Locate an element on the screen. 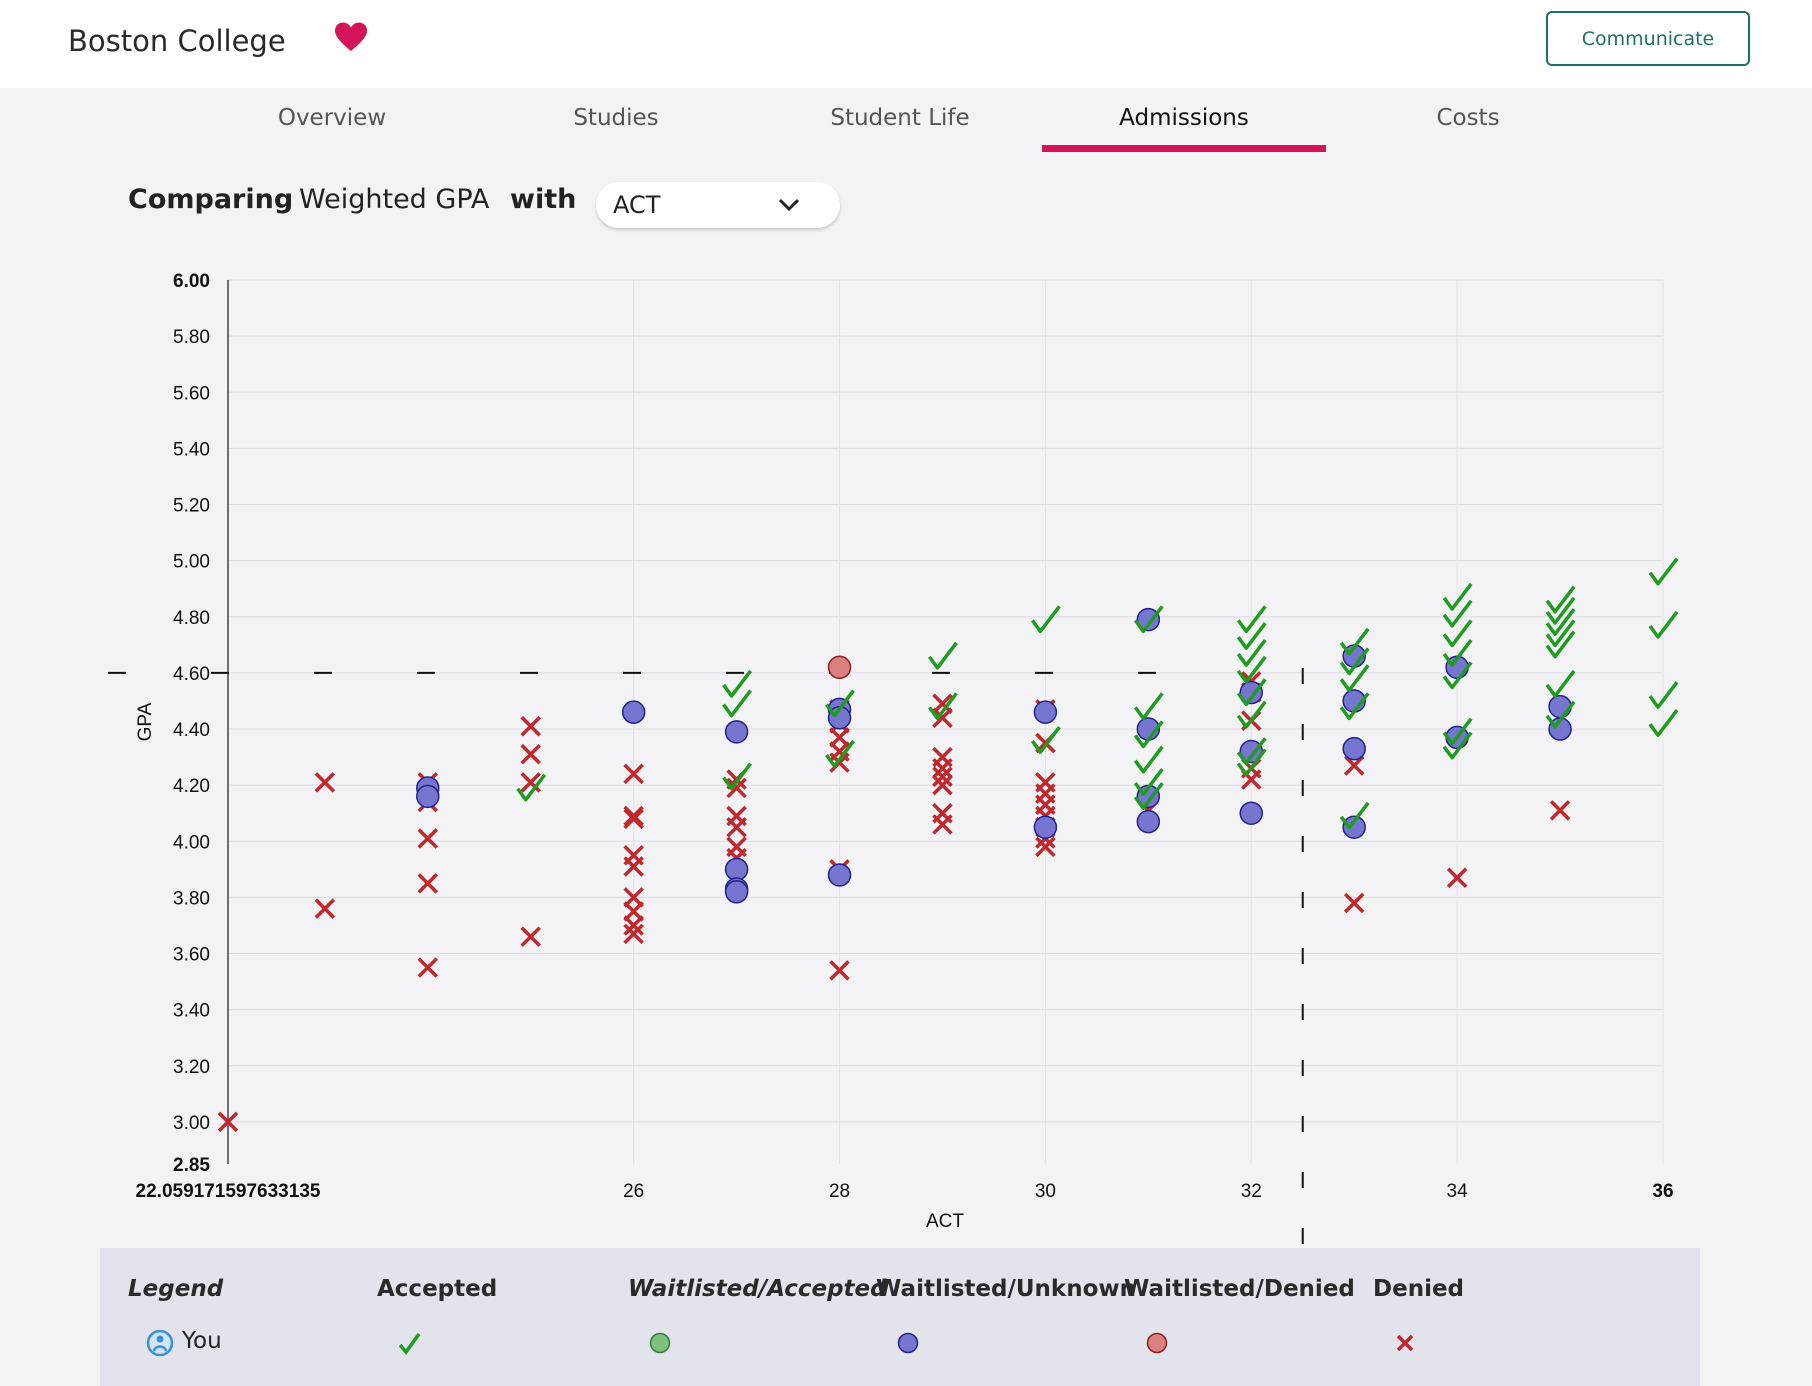 The width and height of the screenshot is (1812, 1386). legend-waitlisted-denied-label: Waitlisted/Denied is located at coordinates (1239, 1289).